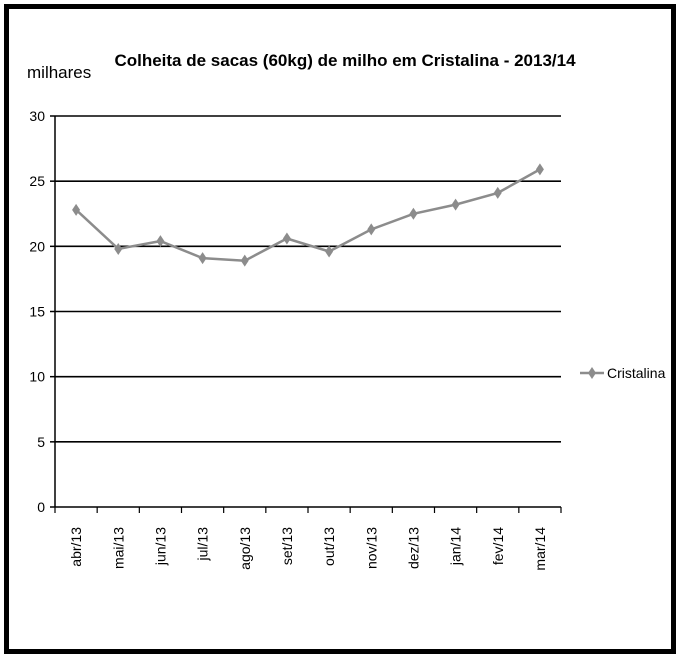 The height and width of the screenshot is (657, 678). Describe the element at coordinates (636, 373) in the screenshot. I see `legend-label-cristalina: Cristalina` at that location.